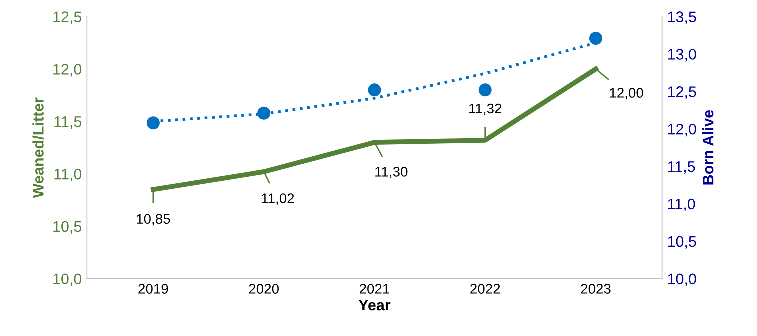 The image size is (757, 336). Describe the element at coordinates (278, 200) in the screenshot. I see `data-label: 11,02` at that location.